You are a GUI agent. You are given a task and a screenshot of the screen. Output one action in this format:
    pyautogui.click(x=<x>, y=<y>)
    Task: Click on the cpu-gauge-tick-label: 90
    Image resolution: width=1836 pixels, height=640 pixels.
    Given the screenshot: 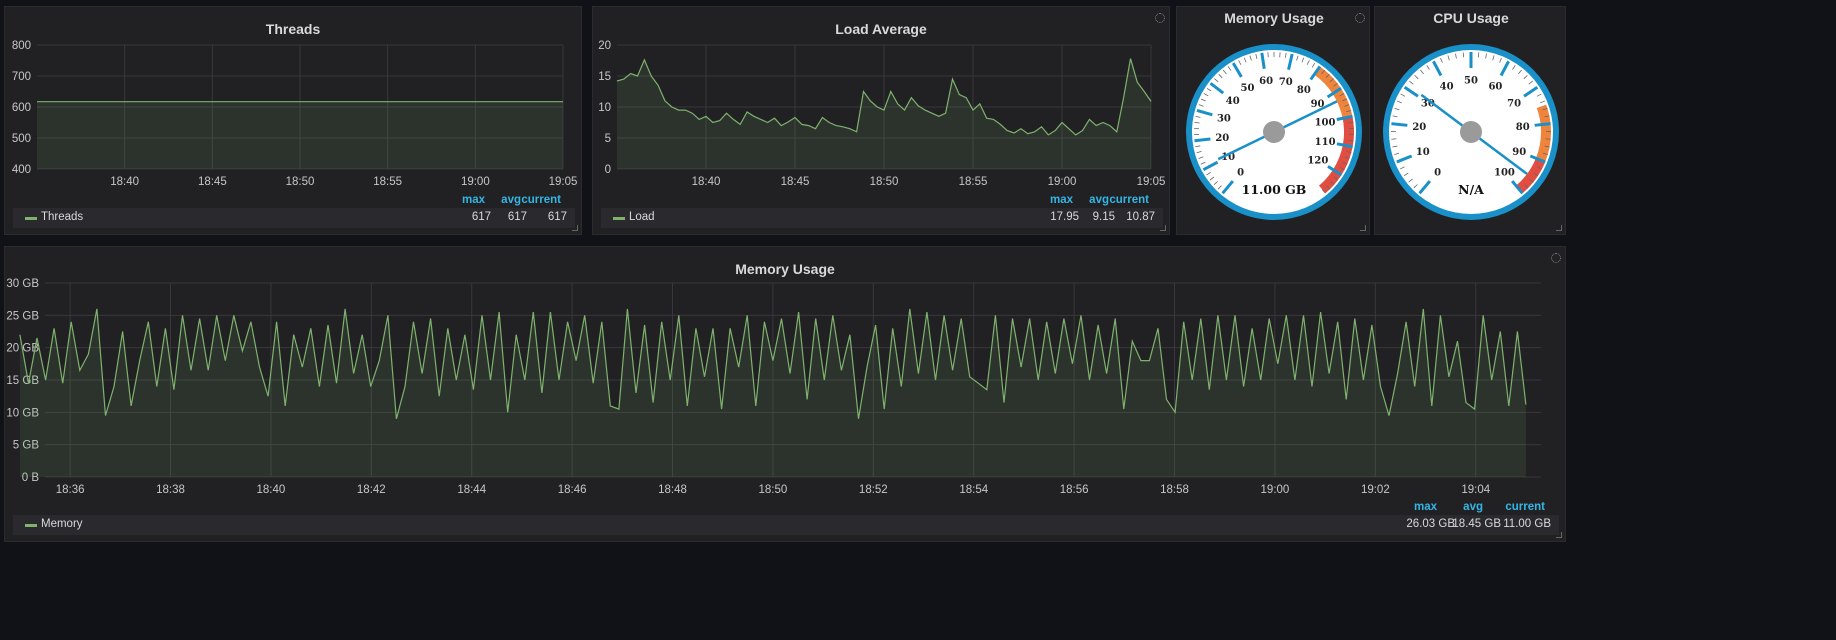 What is the action you would take?
    pyautogui.click(x=1519, y=152)
    